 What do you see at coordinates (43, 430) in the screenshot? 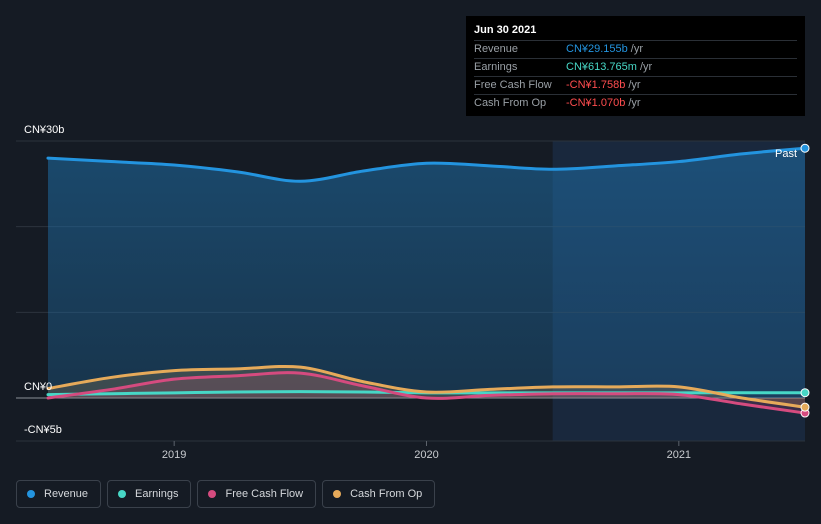
I see `y-tick-label-2: -CN¥5b` at bounding box center [43, 430].